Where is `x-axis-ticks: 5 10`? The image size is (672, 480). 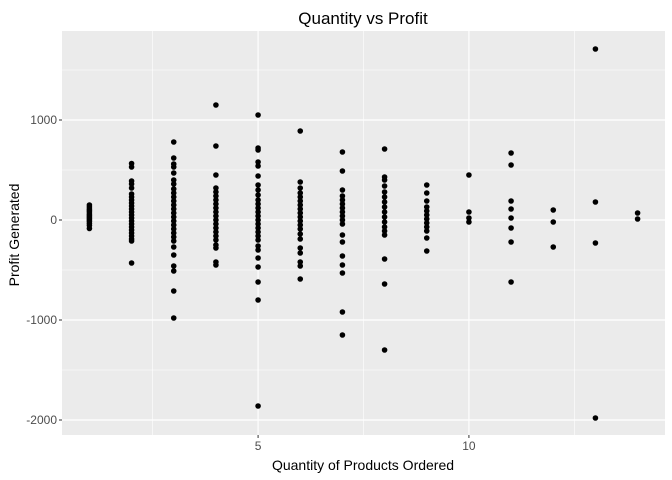
x-axis-ticks: 5 10 is located at coordinates (365, 444).